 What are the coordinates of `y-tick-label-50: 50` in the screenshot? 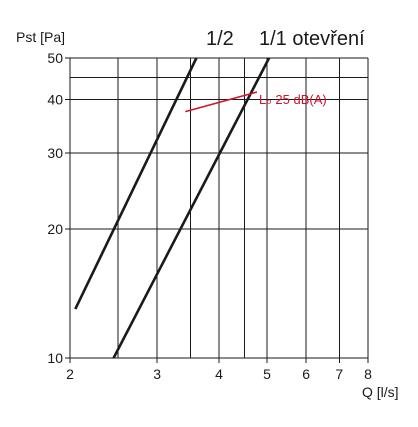 It's located at (55, 58).